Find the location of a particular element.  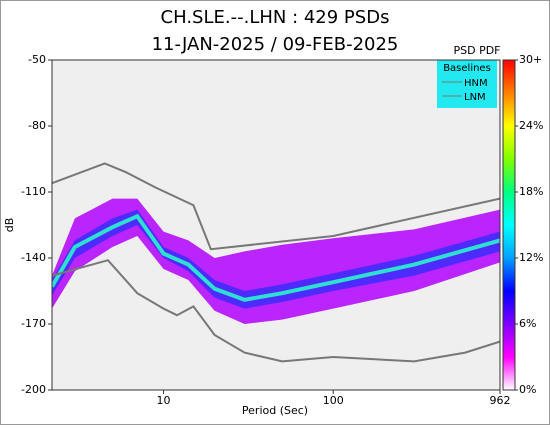

colorbar-tick-label: 24% is located at coordinates (531, 125).